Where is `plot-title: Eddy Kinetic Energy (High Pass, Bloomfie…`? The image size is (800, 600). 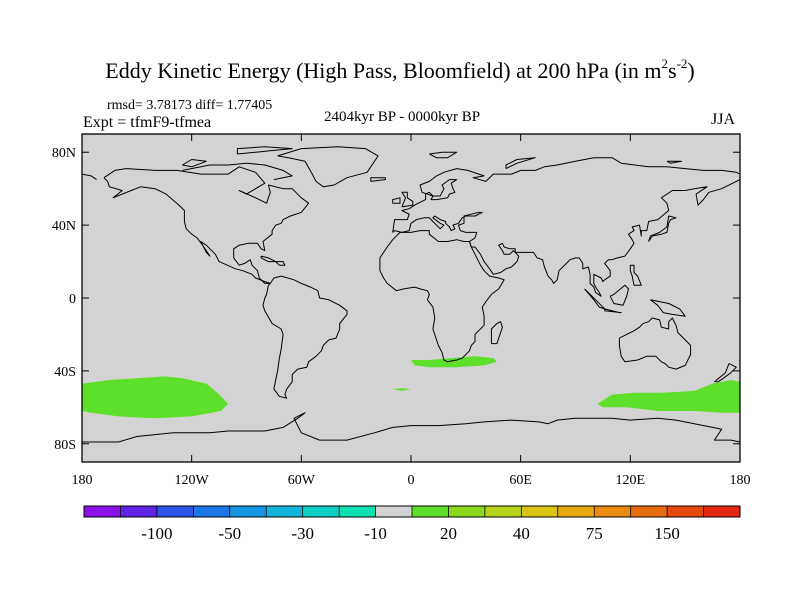 plot-title: Eddy Kinetic Energy (High Pass, Bloomfie… is located at coordinates (400, 70).